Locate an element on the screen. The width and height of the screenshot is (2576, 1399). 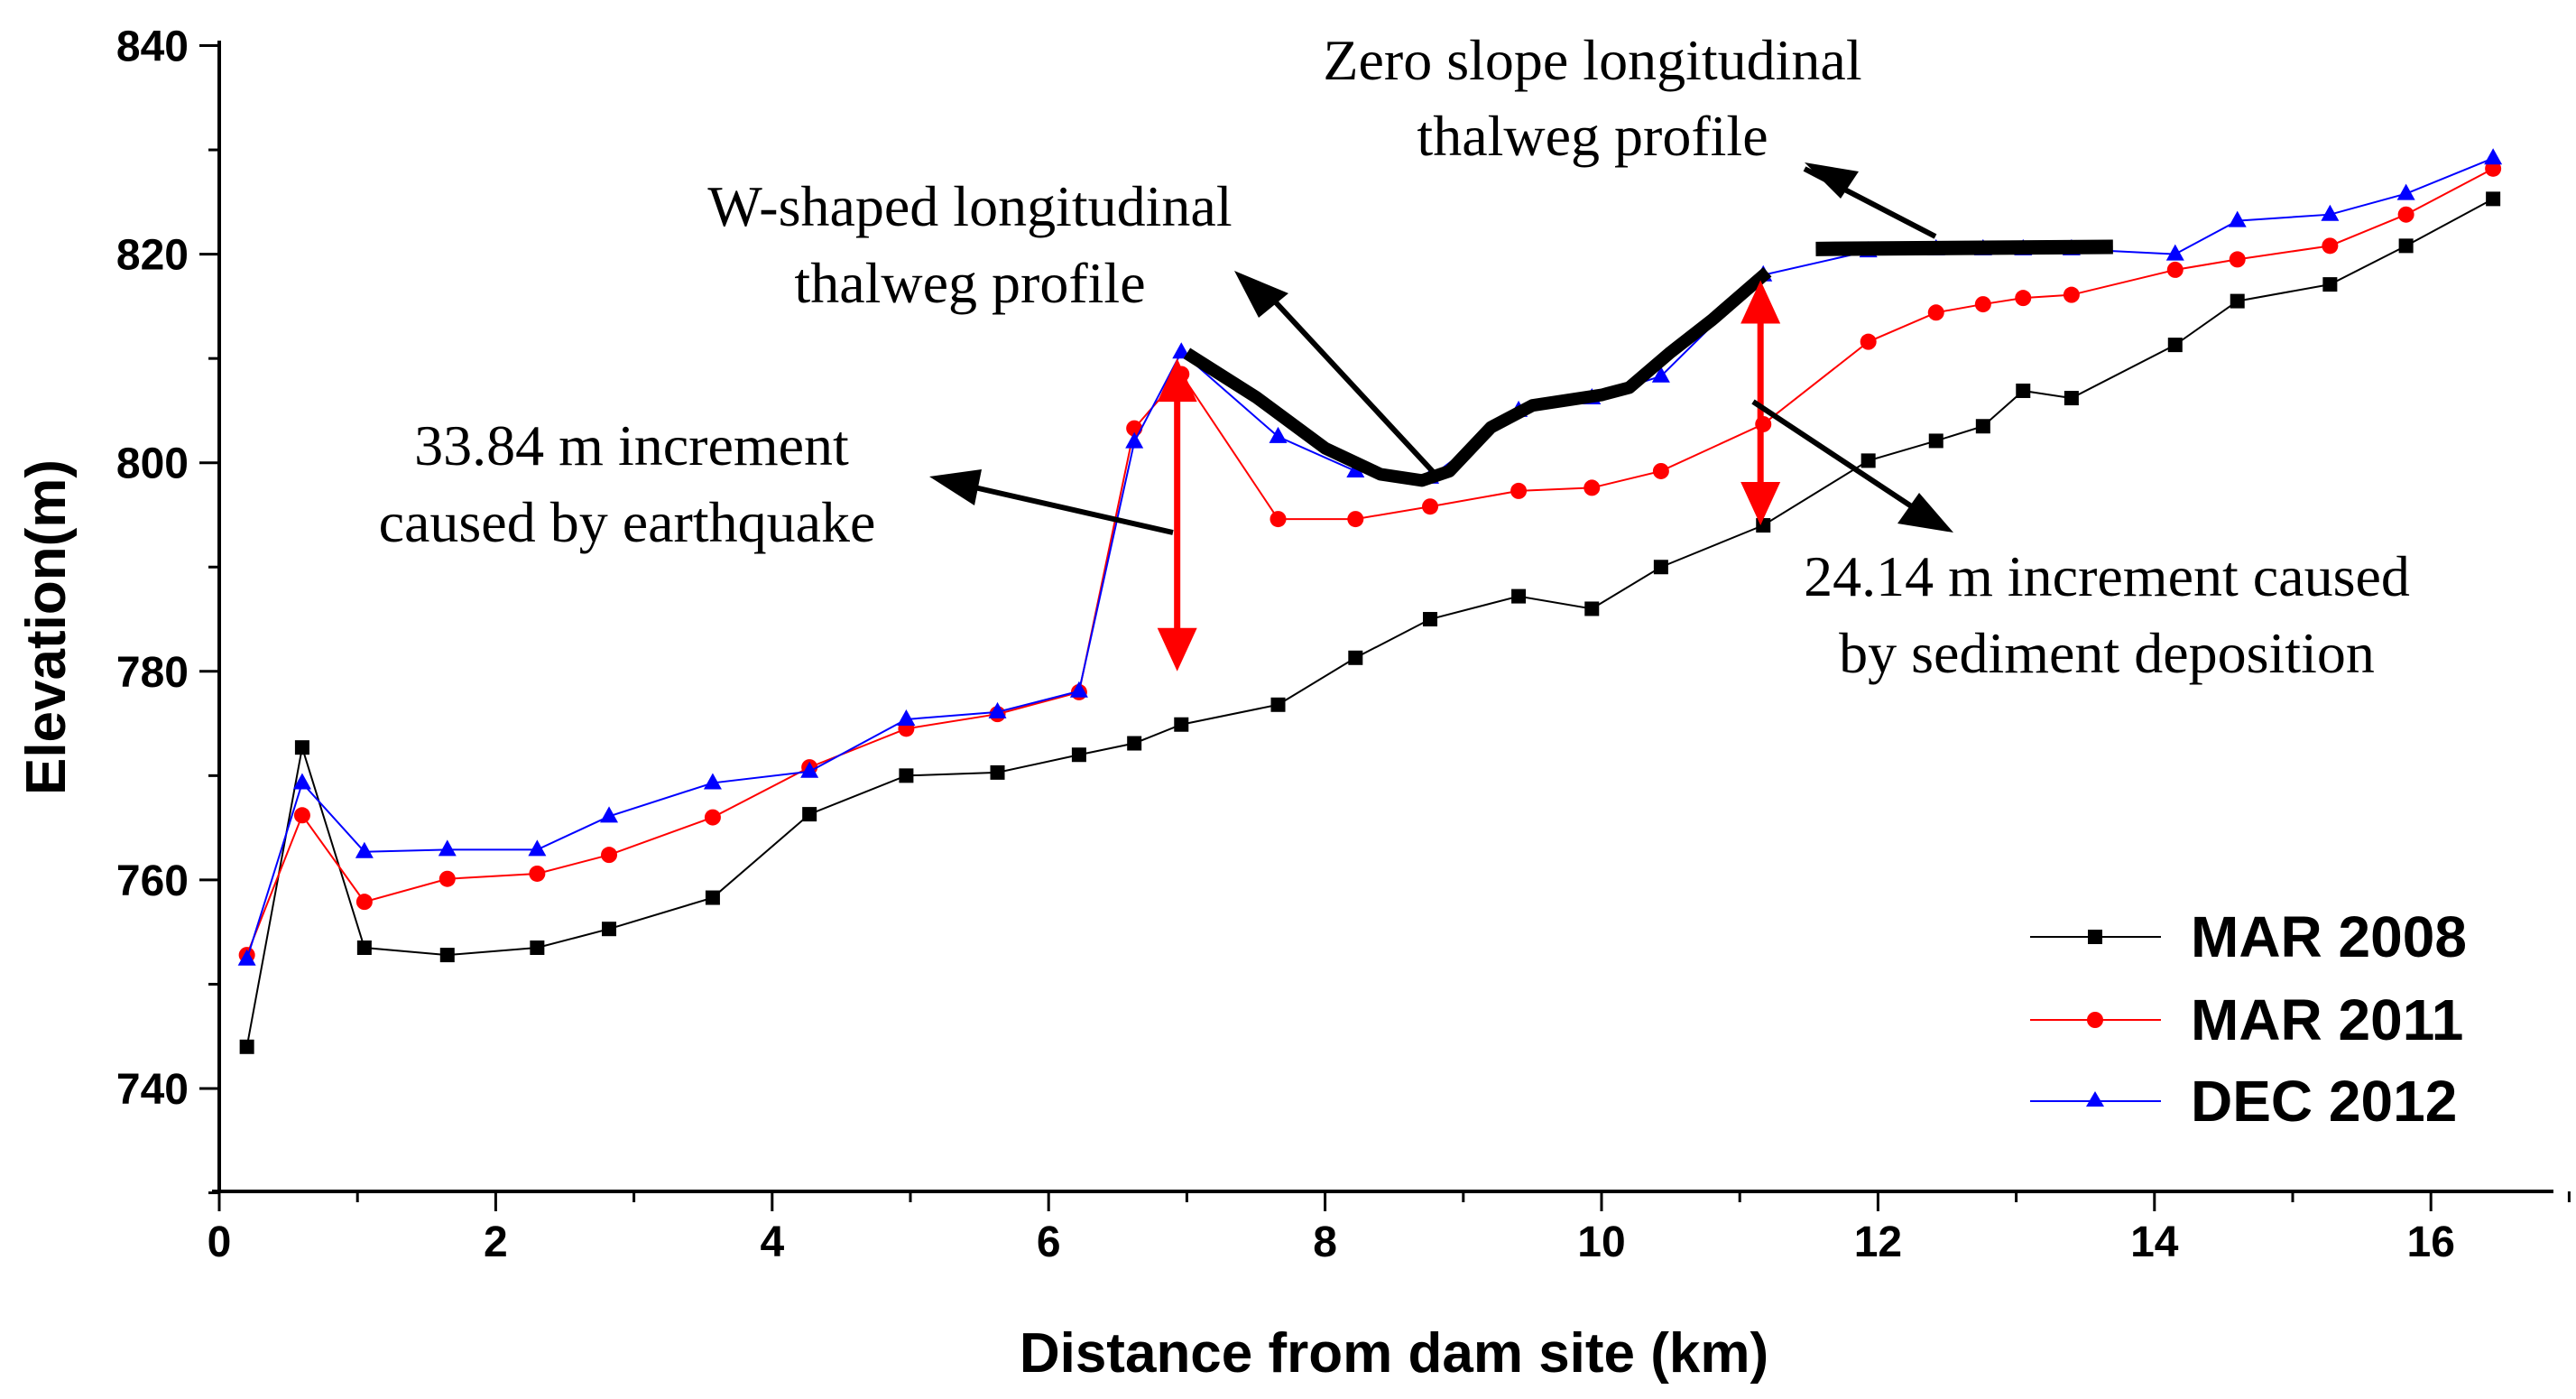
overlay-layer is located at coordinates (1635, 455).